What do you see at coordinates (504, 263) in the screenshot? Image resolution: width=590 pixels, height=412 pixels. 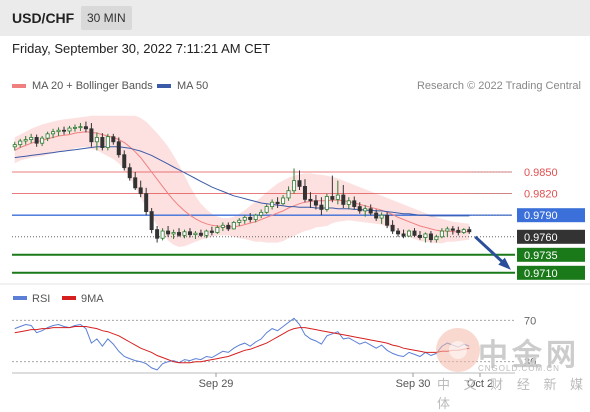 I see `forecast-arrow-head` at bounding box center [504, 263].